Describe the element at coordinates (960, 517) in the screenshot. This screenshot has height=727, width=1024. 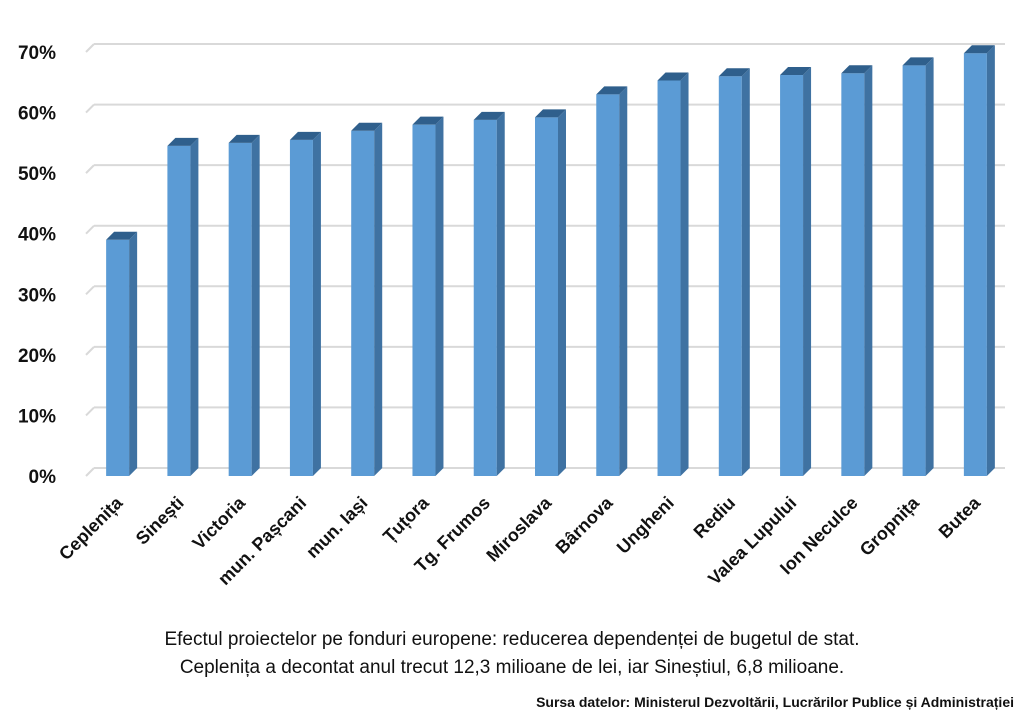
I see `x-tick-label: Butea` at that location.